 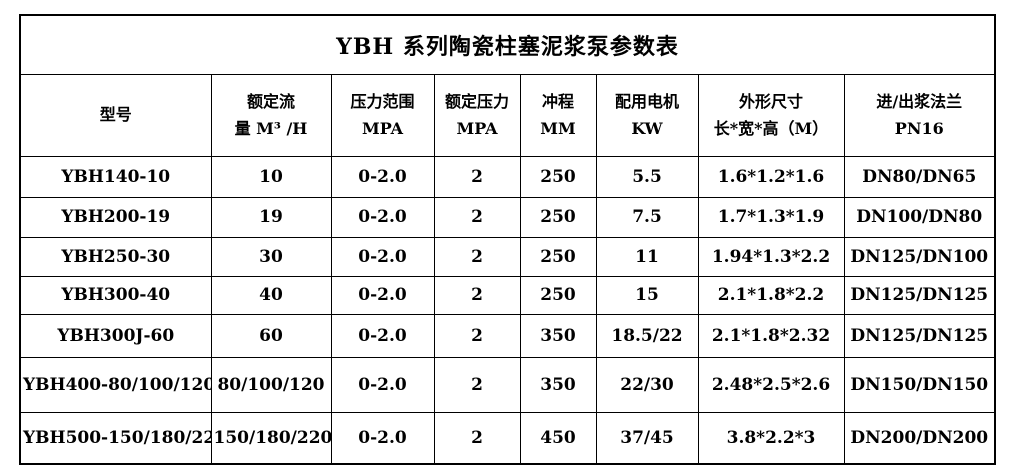 I want to click on model-cell: YBH200-19, so click(x=115, y=217).